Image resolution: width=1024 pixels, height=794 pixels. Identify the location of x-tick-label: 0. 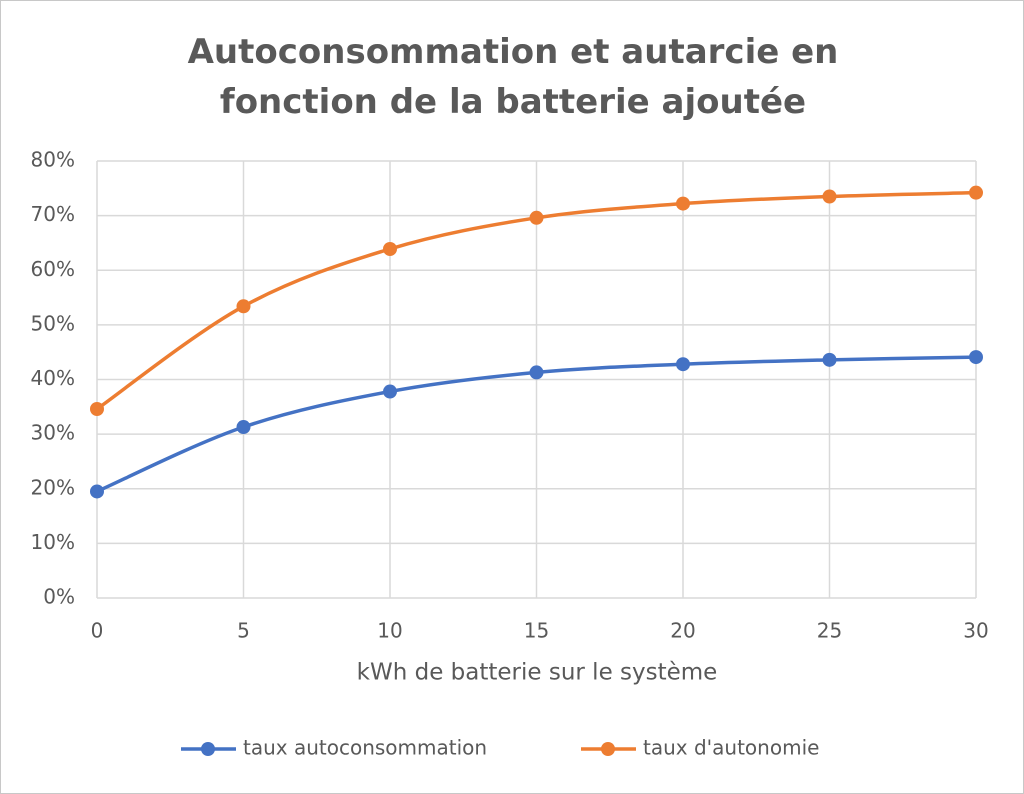
(97, 631).